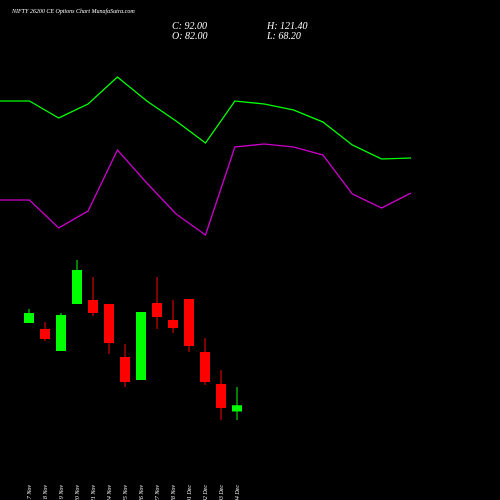 The height and width of the screenshot is (500, 500). What do you see at coordinates (237, 492) in the screenshot?
I see `x-tick-label: 04 Dec` at bounding box center [237, 492].